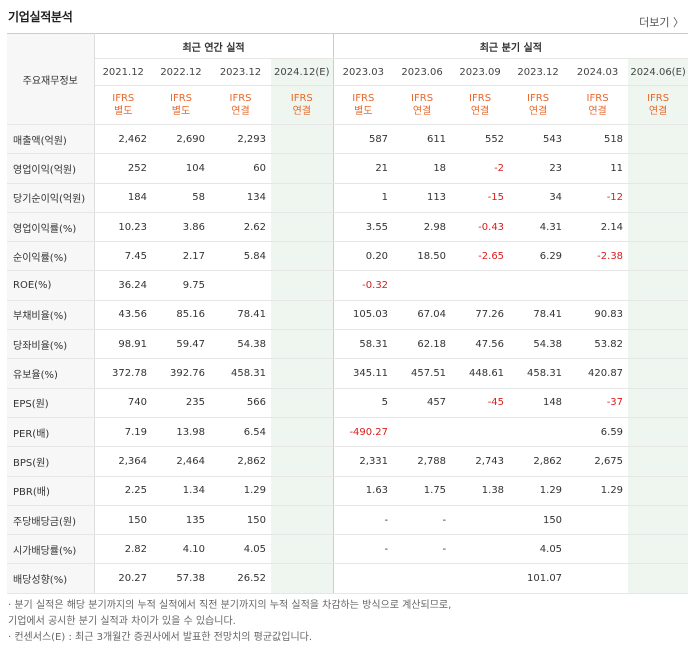 This screenshot has height=648, width=694. Describe the element at coordinates (240, 315) in the screenshot. I see `value-cell: 78.41` at that location.